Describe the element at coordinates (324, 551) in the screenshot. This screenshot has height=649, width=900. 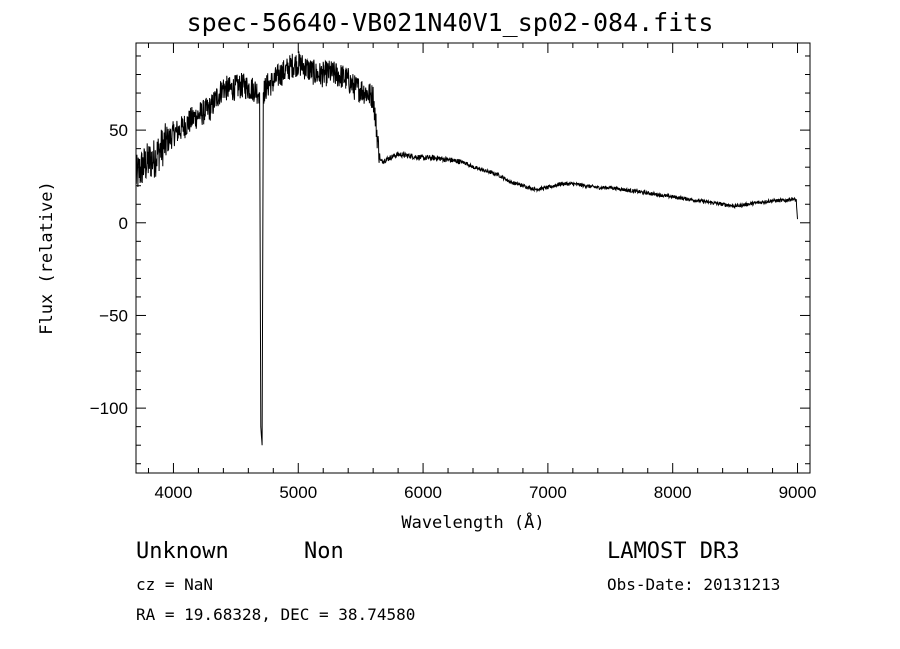
I see `object-subclass: Non` at that location.